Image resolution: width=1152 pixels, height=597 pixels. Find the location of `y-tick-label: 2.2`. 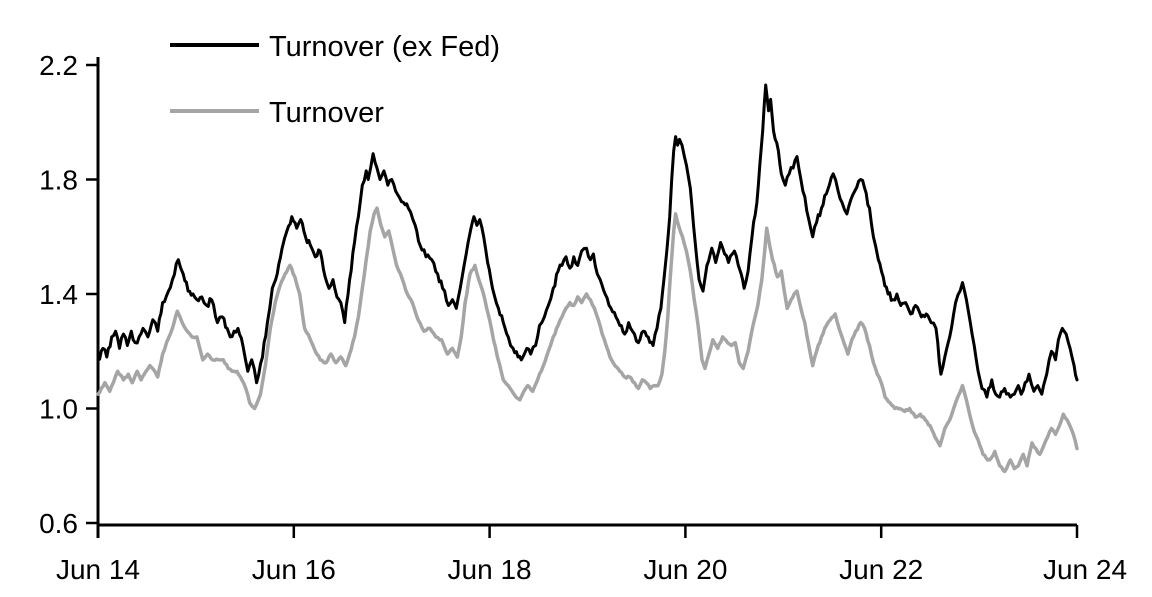

y-tick-label: 2.2 is located at coordinates (58, 65).